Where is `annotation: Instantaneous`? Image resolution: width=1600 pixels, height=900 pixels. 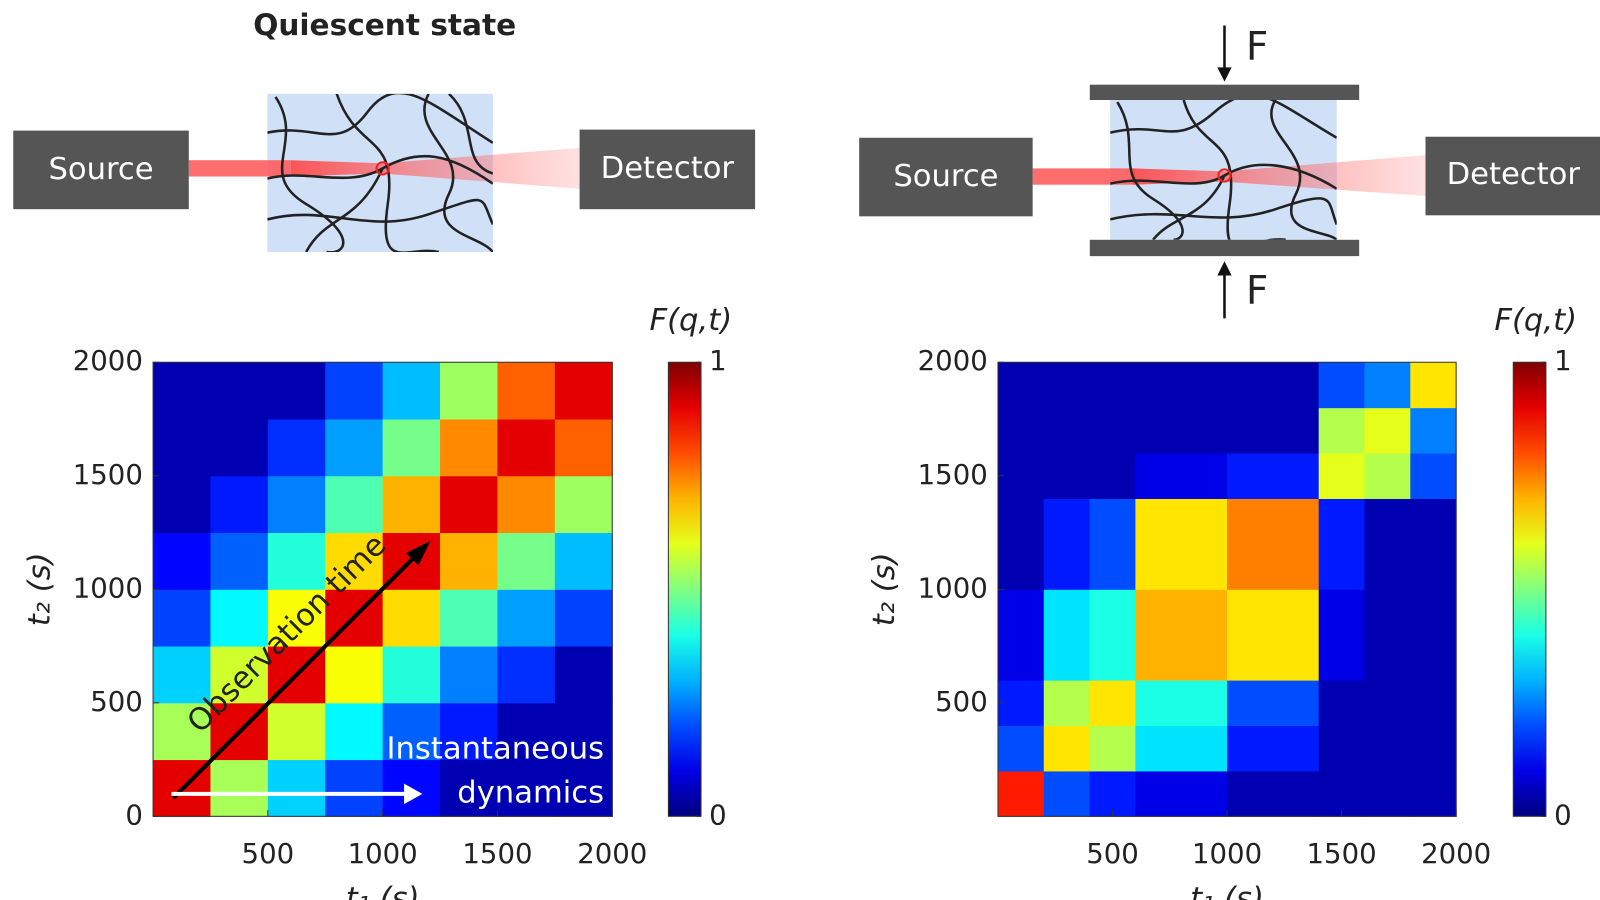 annotation: Instantaneous is located at coordinates (495, 749).